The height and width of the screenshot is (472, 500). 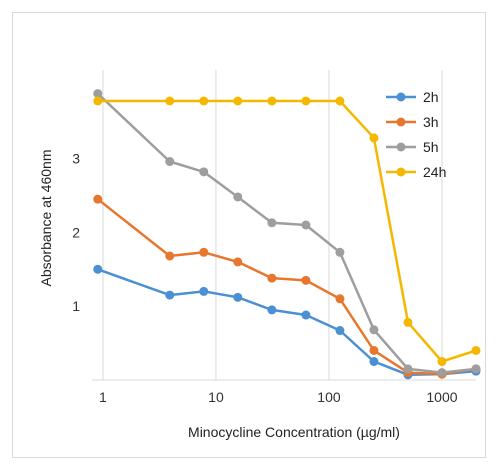 What do you see at coordinates (441, 397) in the screenshot?
I see `x-tick-label: 1000` at bounding box center [441, 397].